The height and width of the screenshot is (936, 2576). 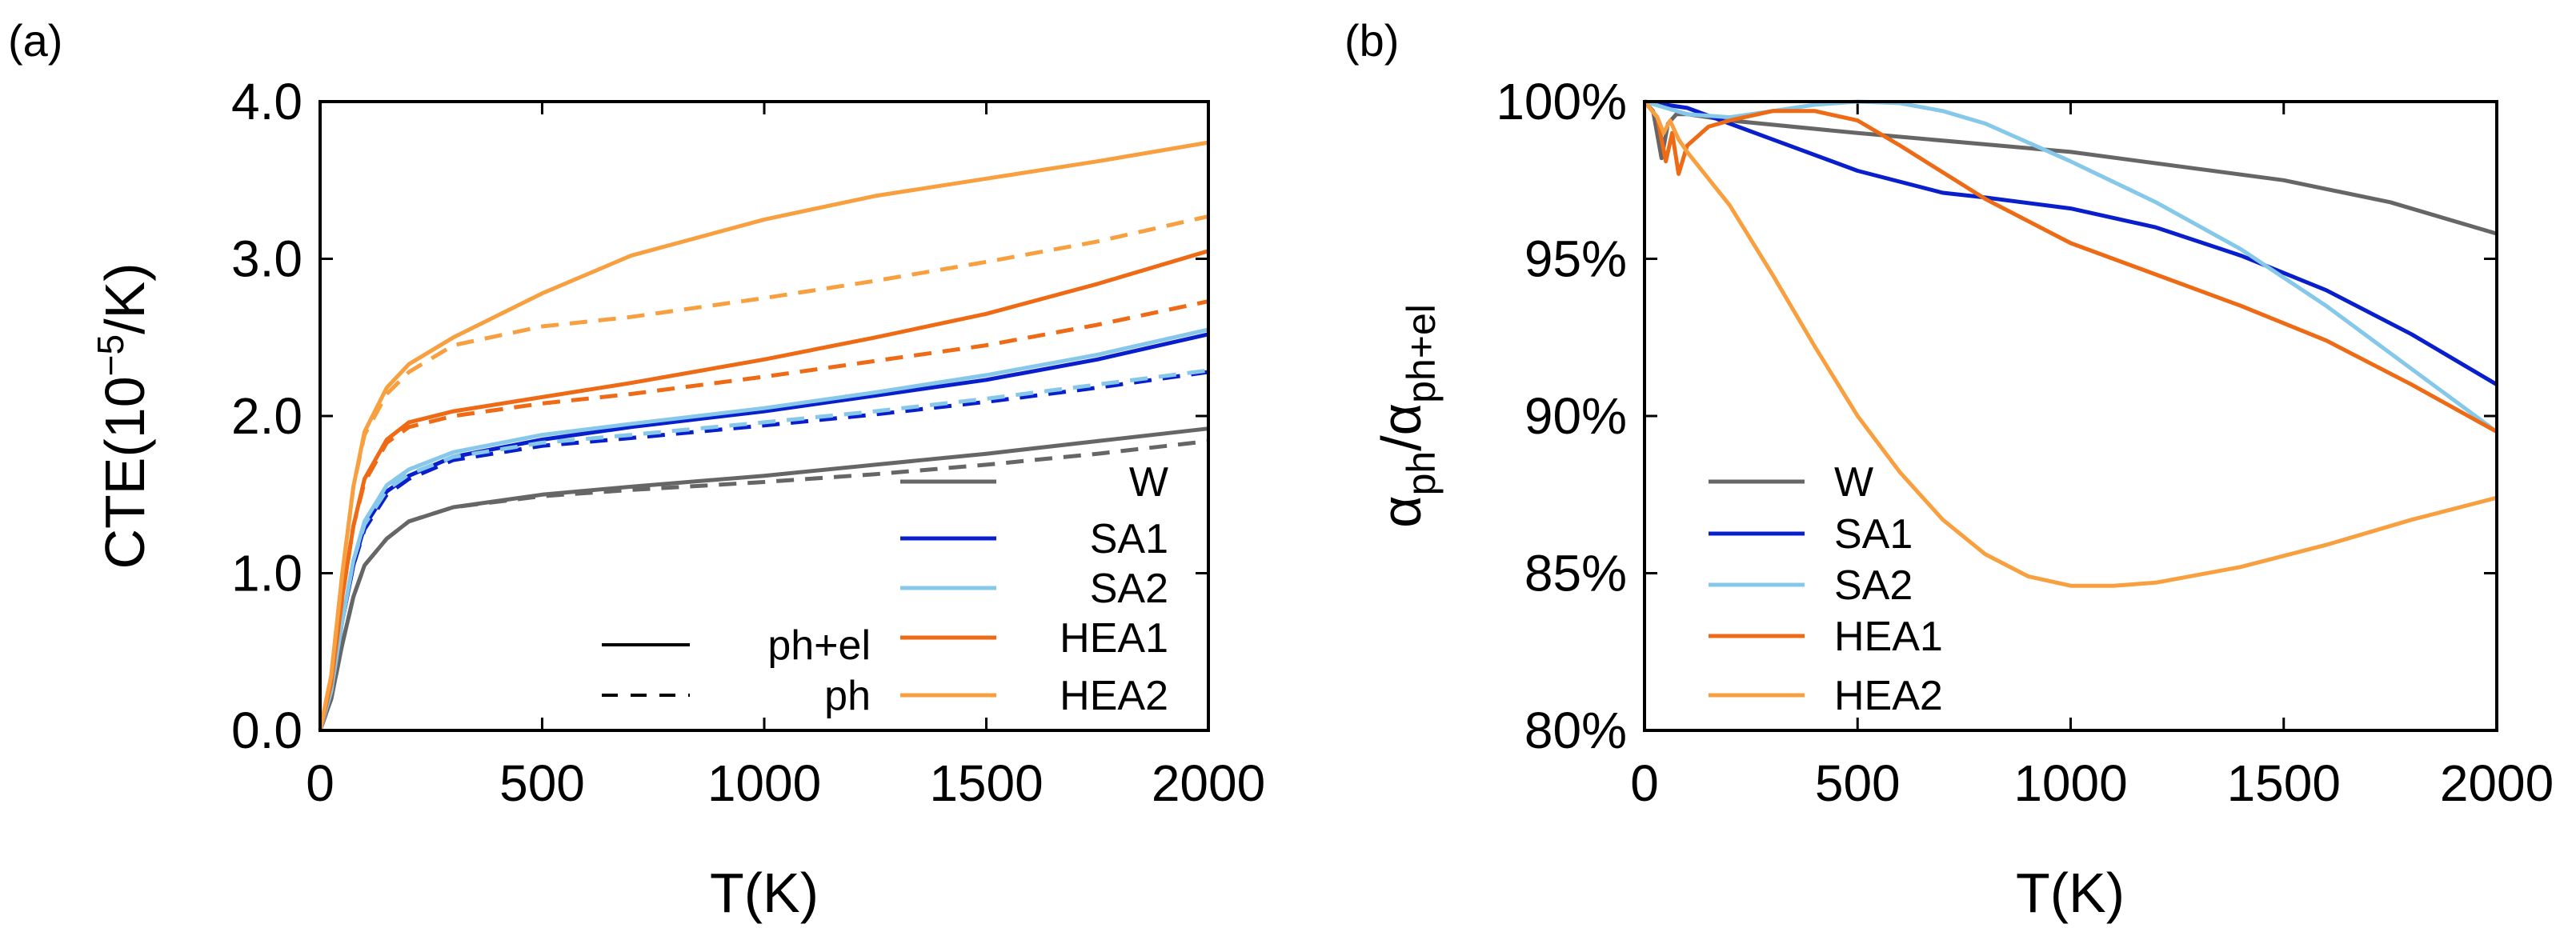 I want to click on panel-b-ytick-label-90: 90%, so click(x=1575, y=416).